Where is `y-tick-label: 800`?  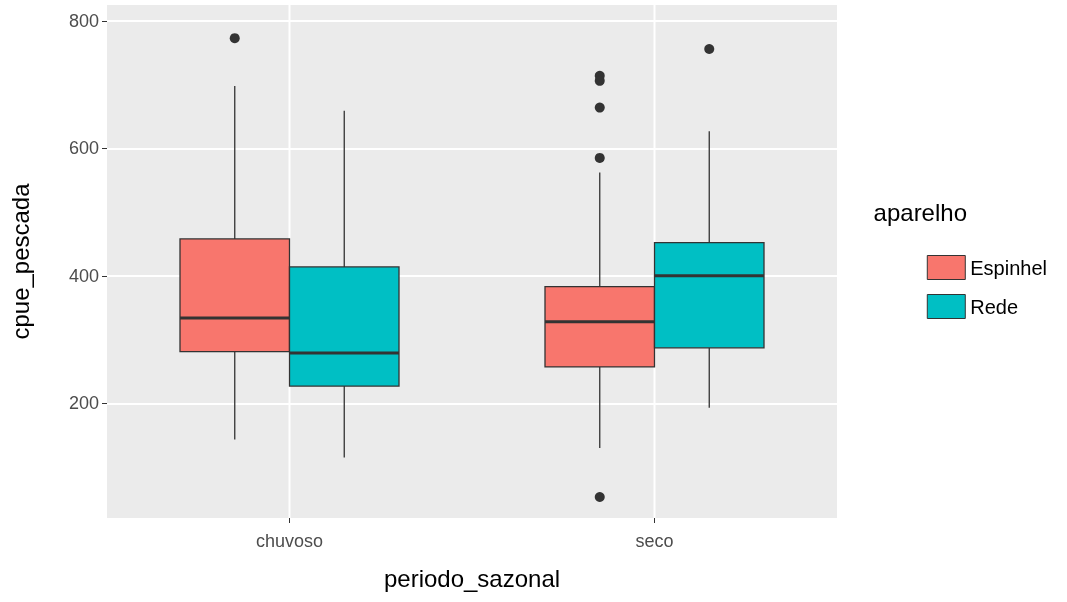
y-tick-label: 800 is located at coordinates (83, 20).